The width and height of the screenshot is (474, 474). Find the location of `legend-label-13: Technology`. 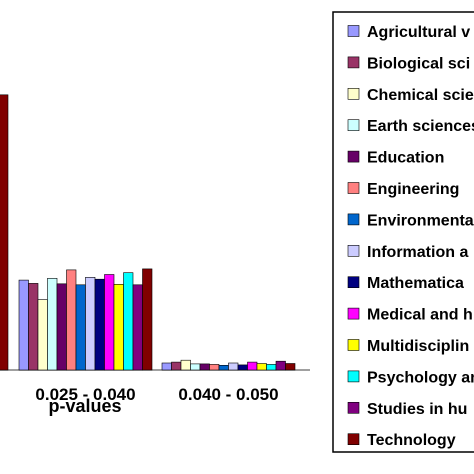

legend-label-13: Technology is located at coordinates (411, 440).